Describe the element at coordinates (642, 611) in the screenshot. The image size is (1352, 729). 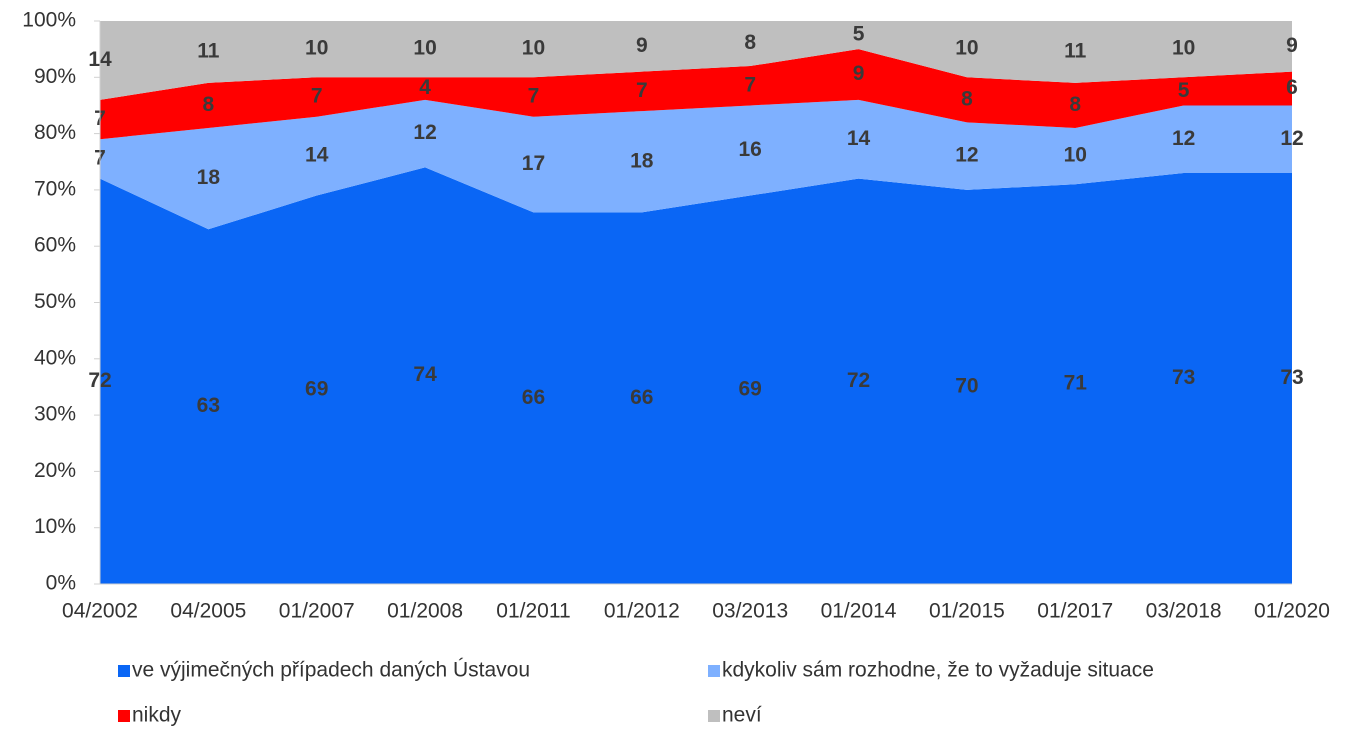
I see `x-tick-label: 01/2012` at that location.